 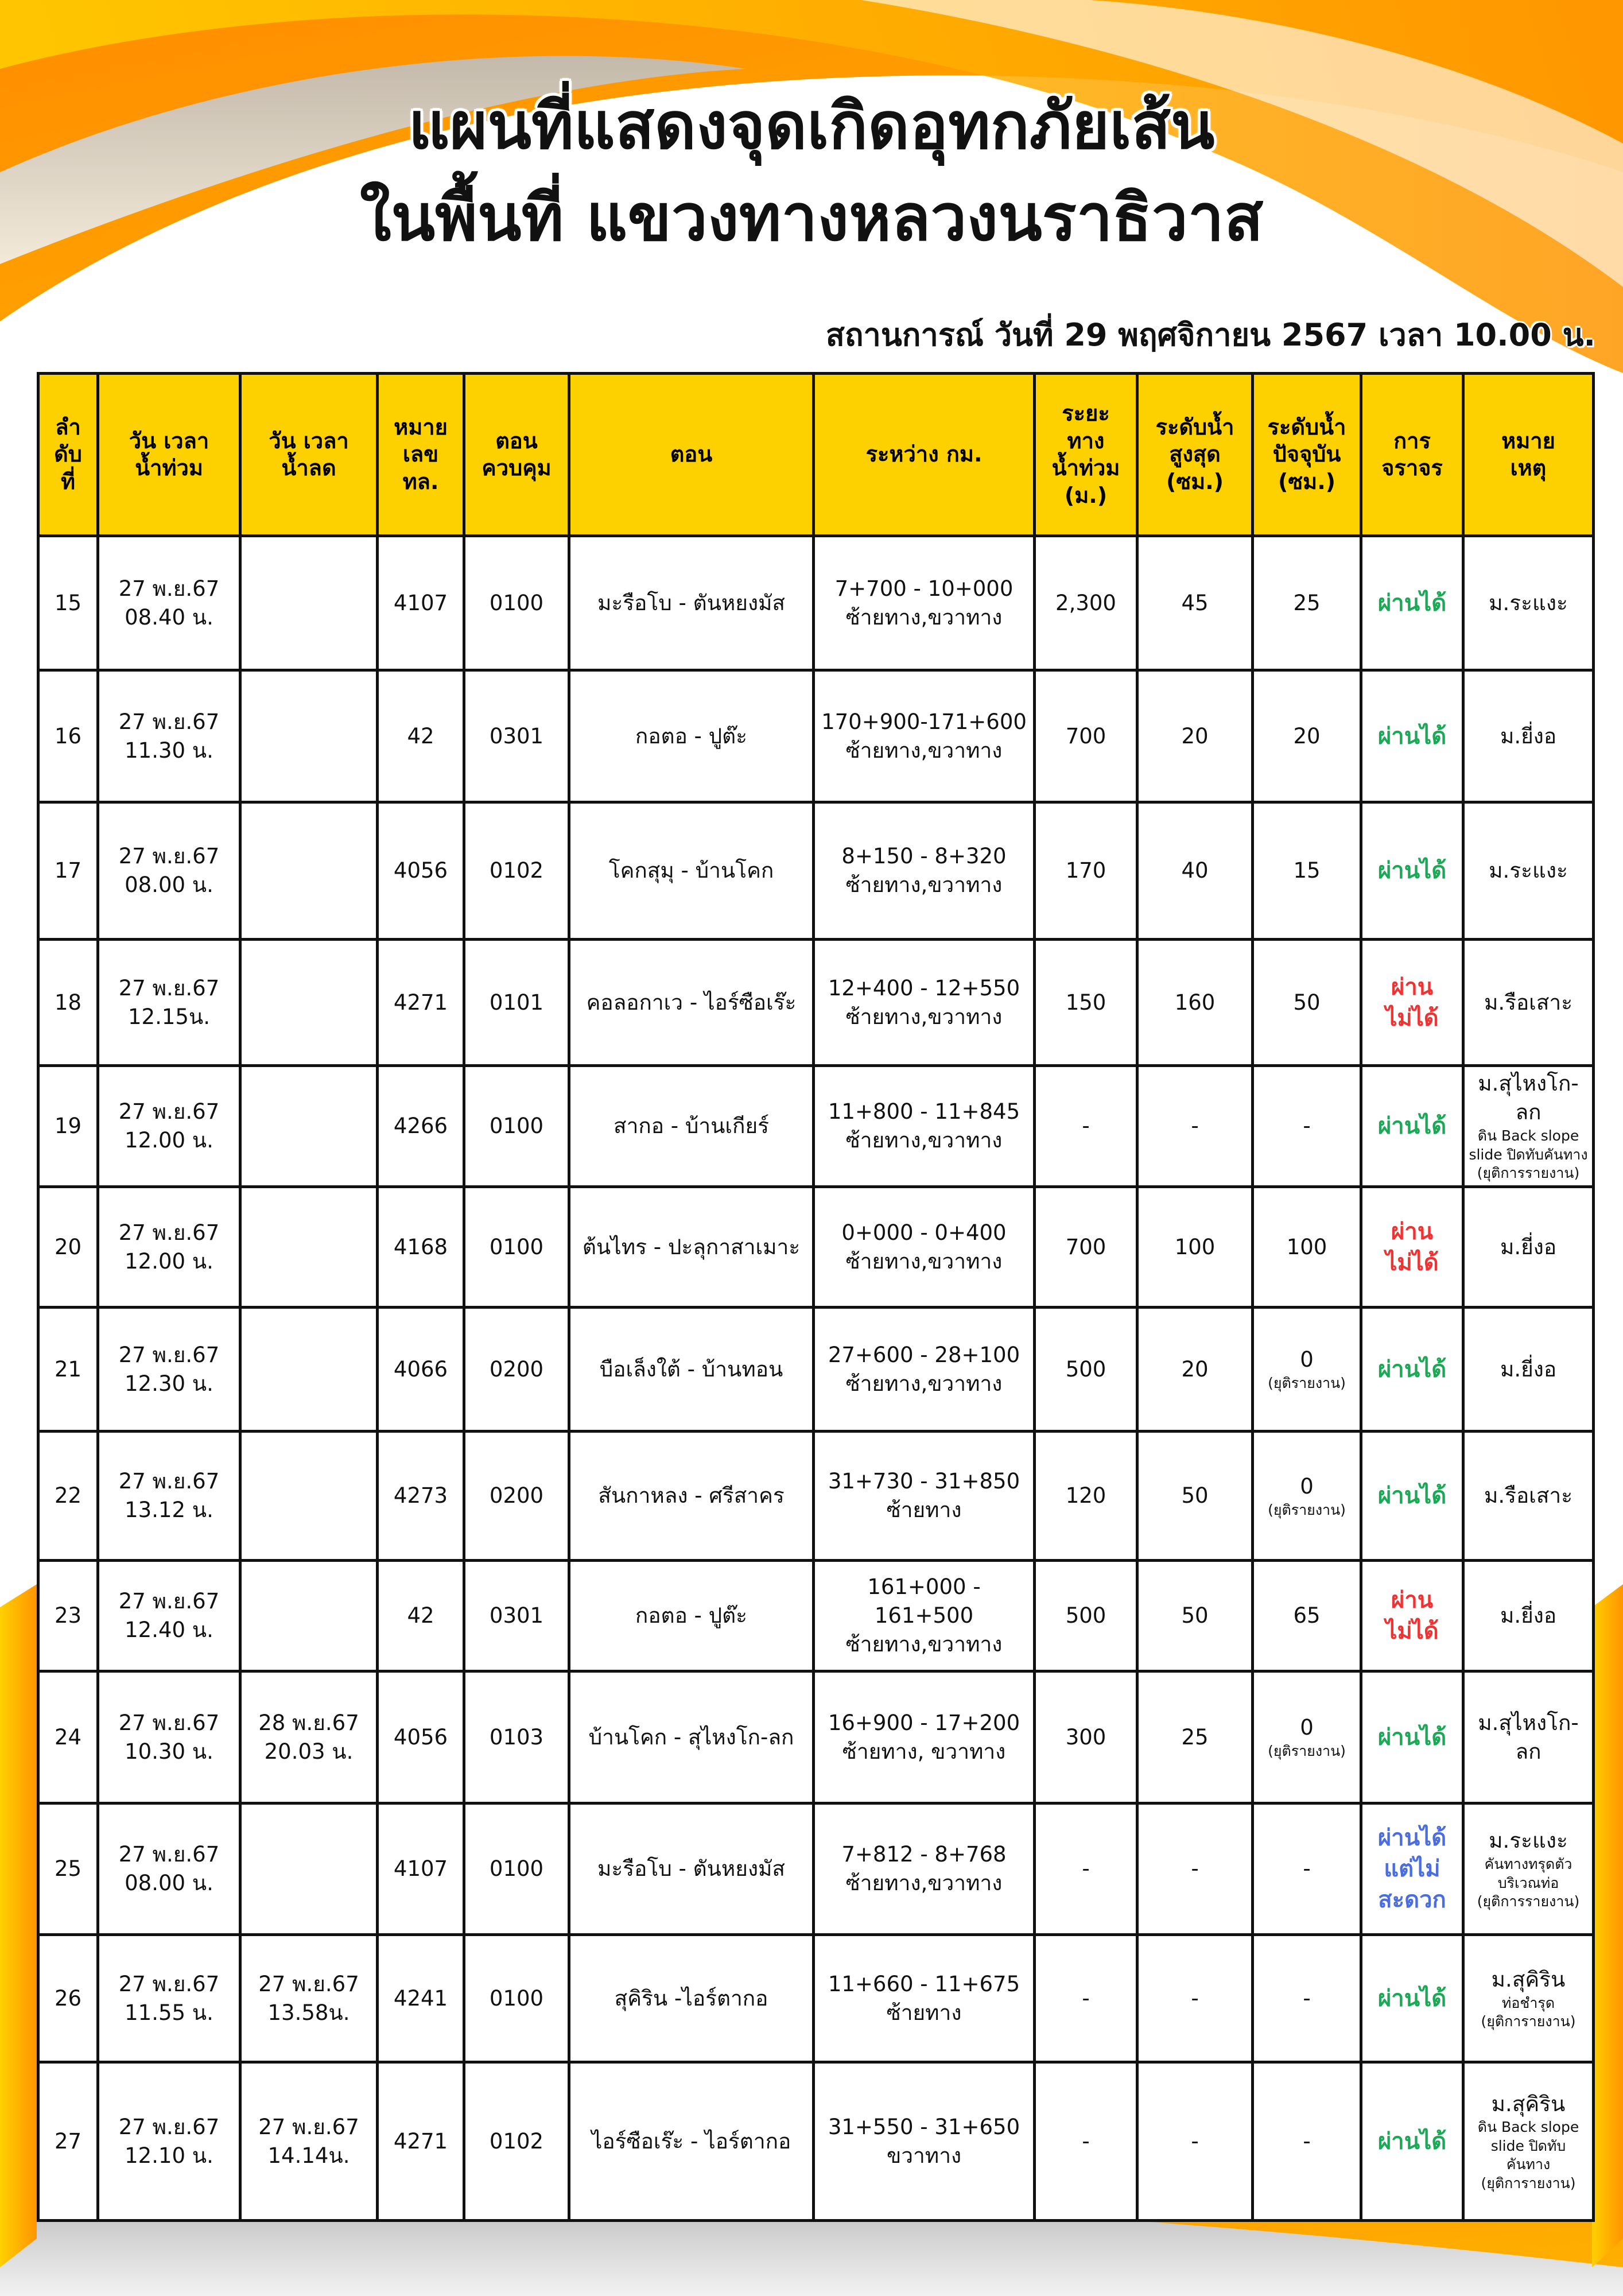 I want to click on cell-flood-distance: 700, so click(x=1086, y=1247).